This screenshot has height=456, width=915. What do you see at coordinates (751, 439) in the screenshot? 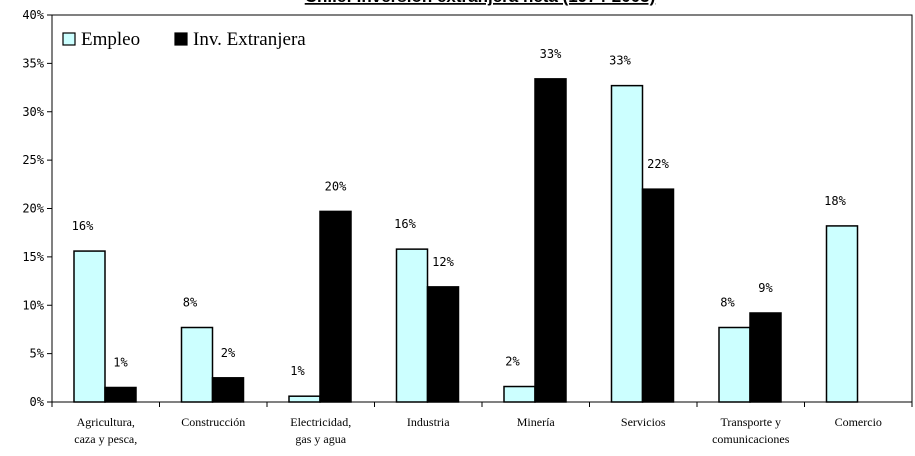
I see `x-category-label: comunicaciones` at bounding box center [751, 439].